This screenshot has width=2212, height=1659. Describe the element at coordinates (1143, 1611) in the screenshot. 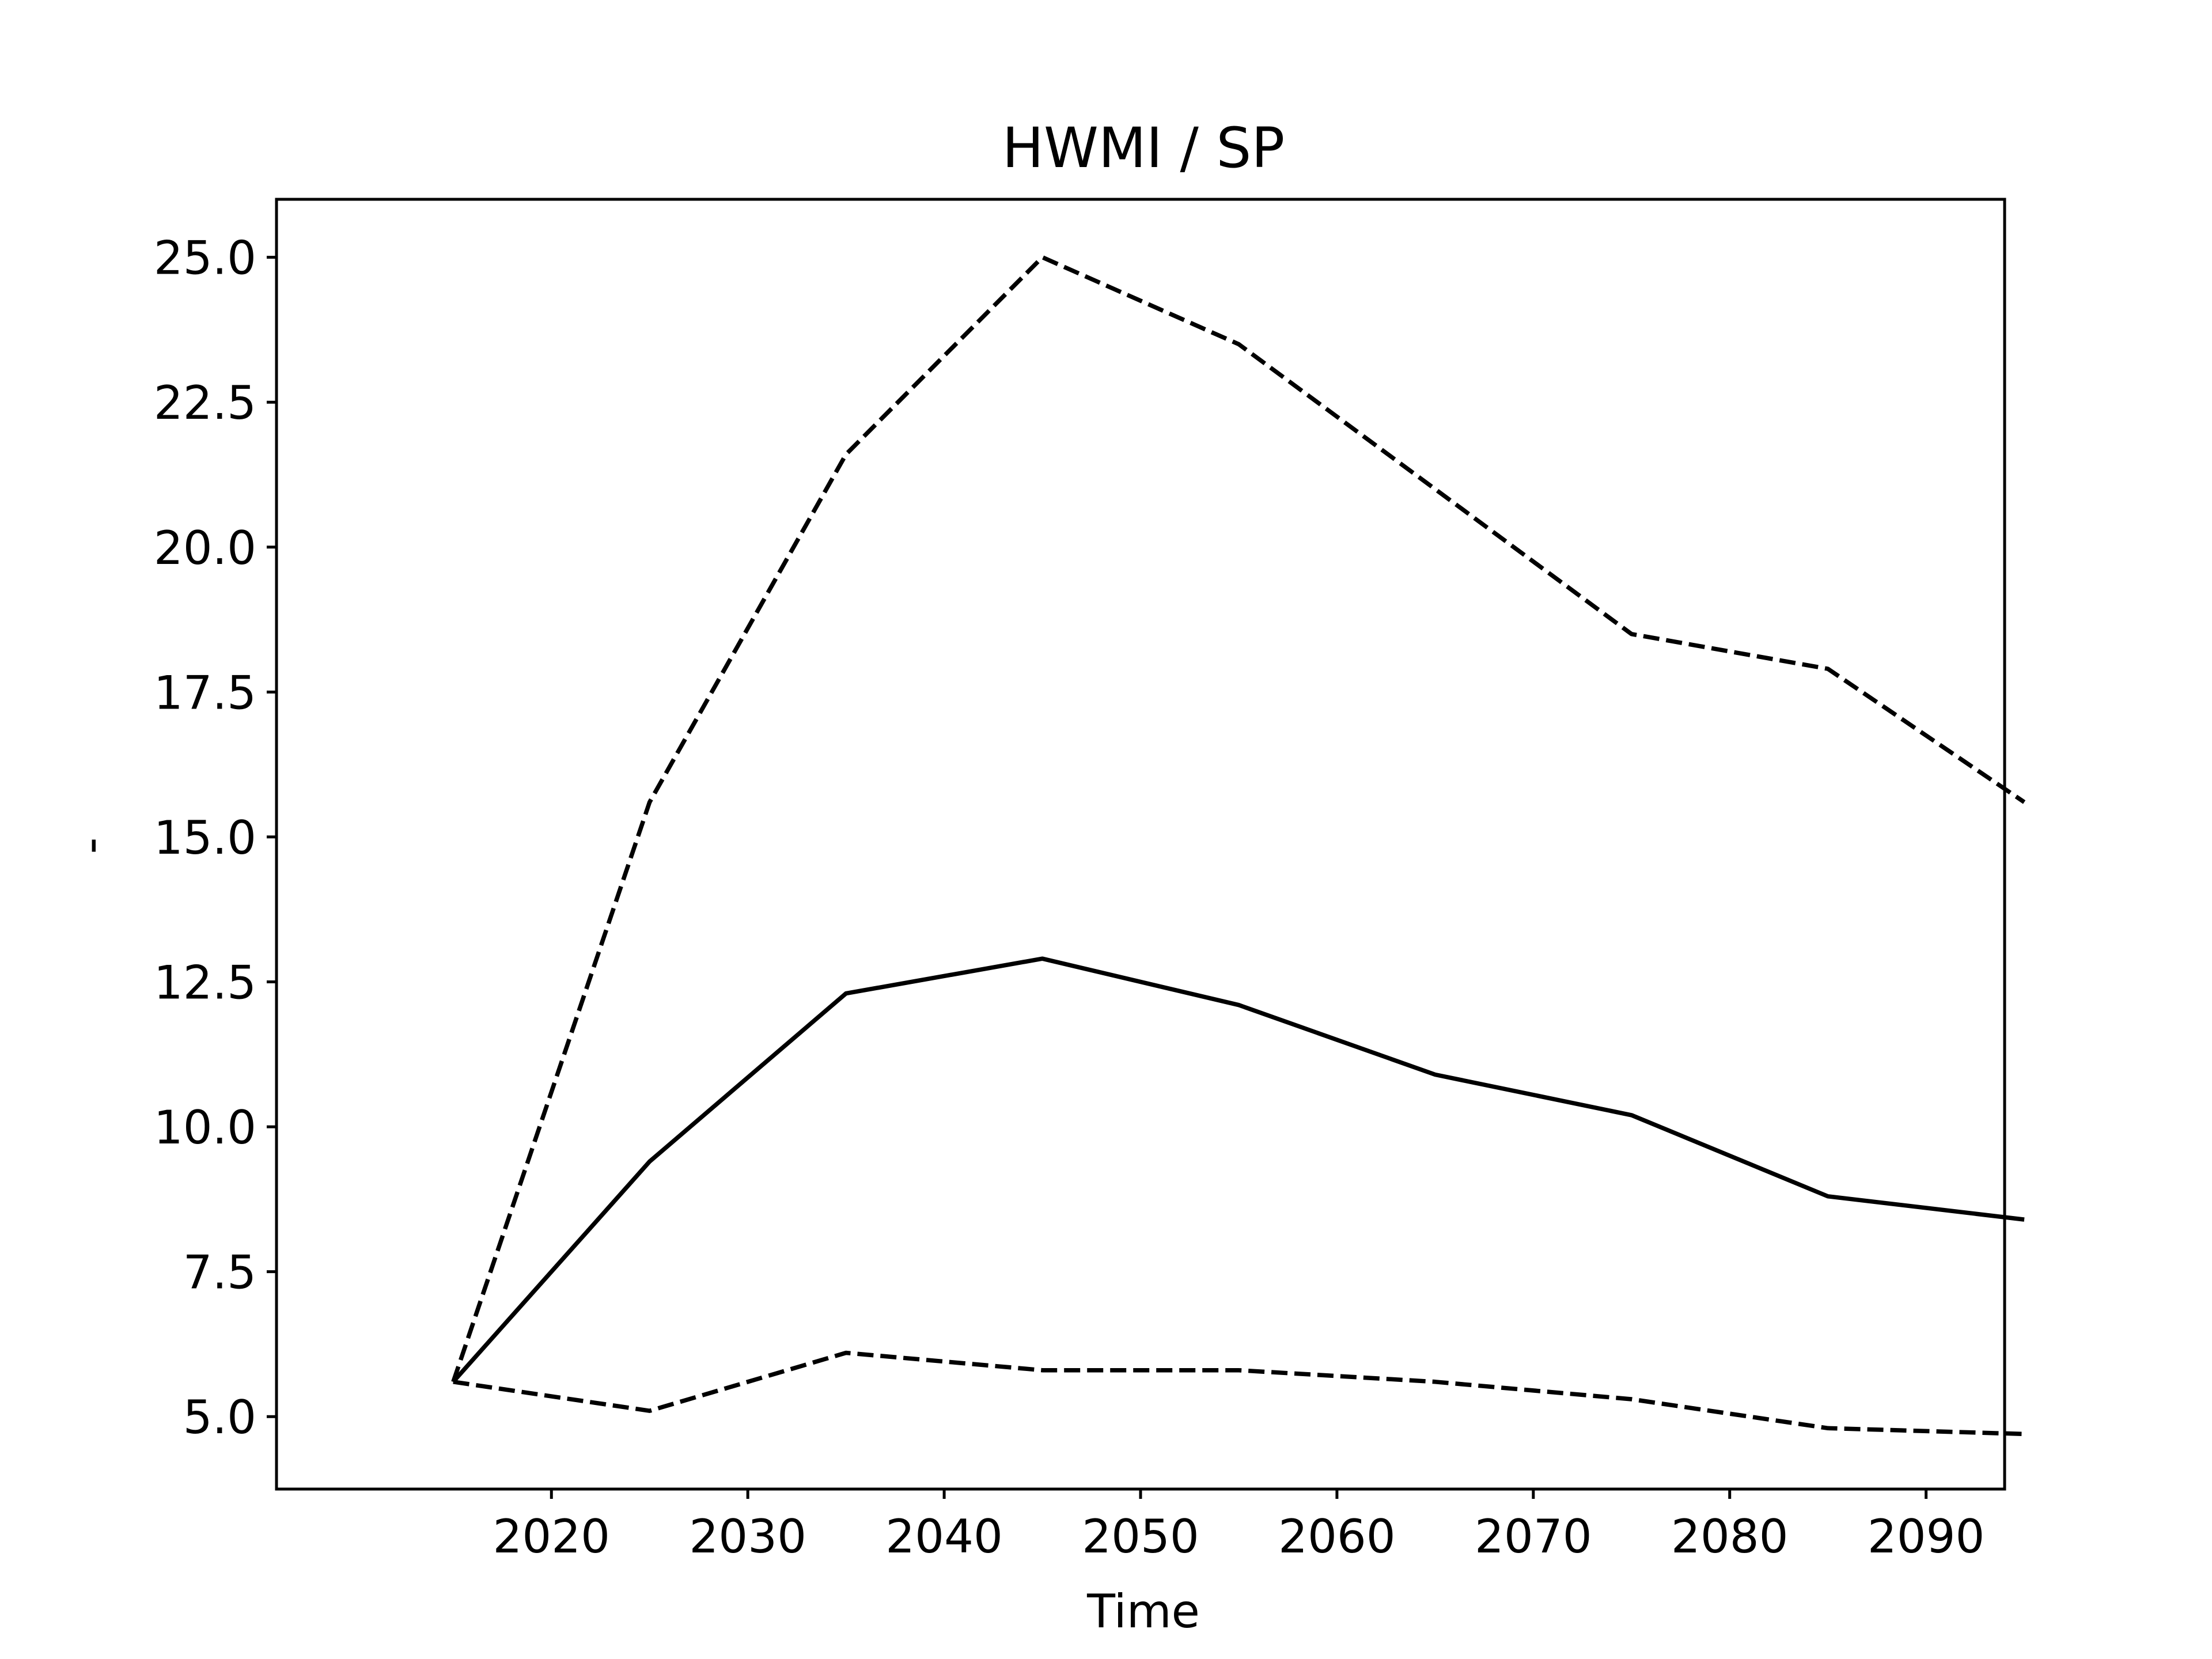

I see `x-axis-label: Time` at that location.